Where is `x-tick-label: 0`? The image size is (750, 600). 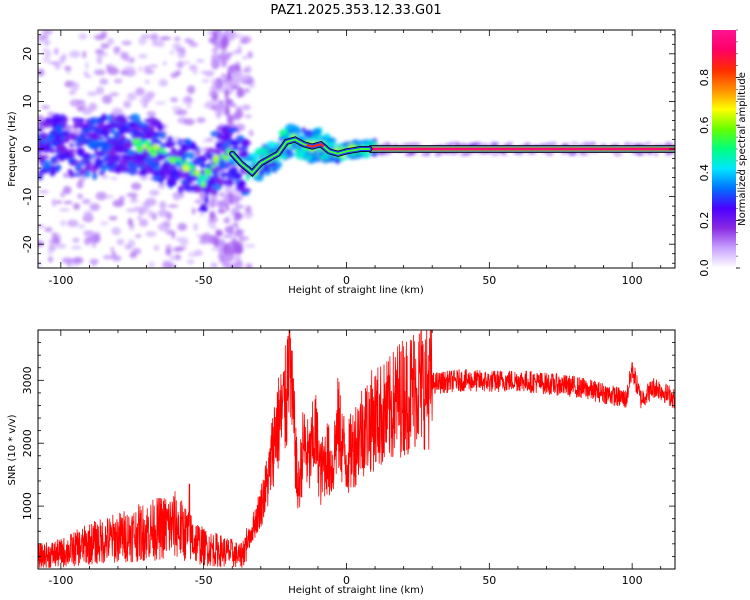 x-tick-label: 0 is located at coordinates (346, 580).